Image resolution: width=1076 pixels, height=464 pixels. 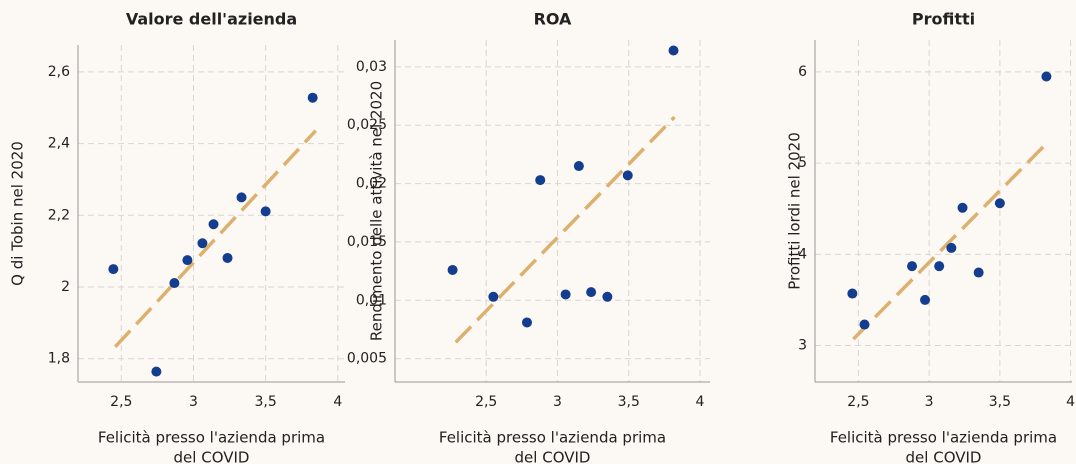 I want to click on y-tick-label: 0,02, so click(x=371, y=184).